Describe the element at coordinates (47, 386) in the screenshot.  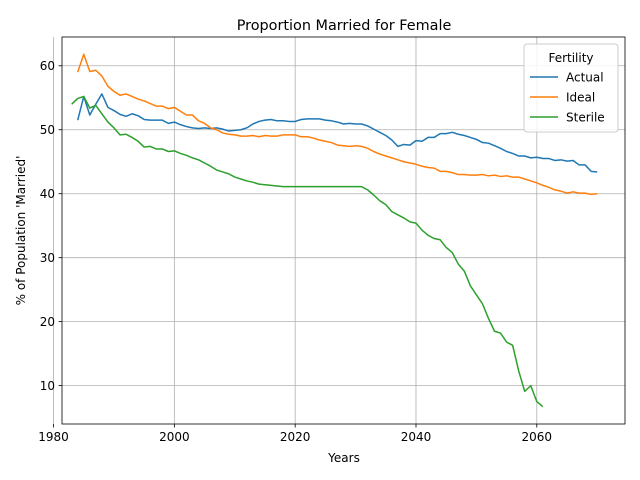
I see `y-tick-label: 10` at that location.